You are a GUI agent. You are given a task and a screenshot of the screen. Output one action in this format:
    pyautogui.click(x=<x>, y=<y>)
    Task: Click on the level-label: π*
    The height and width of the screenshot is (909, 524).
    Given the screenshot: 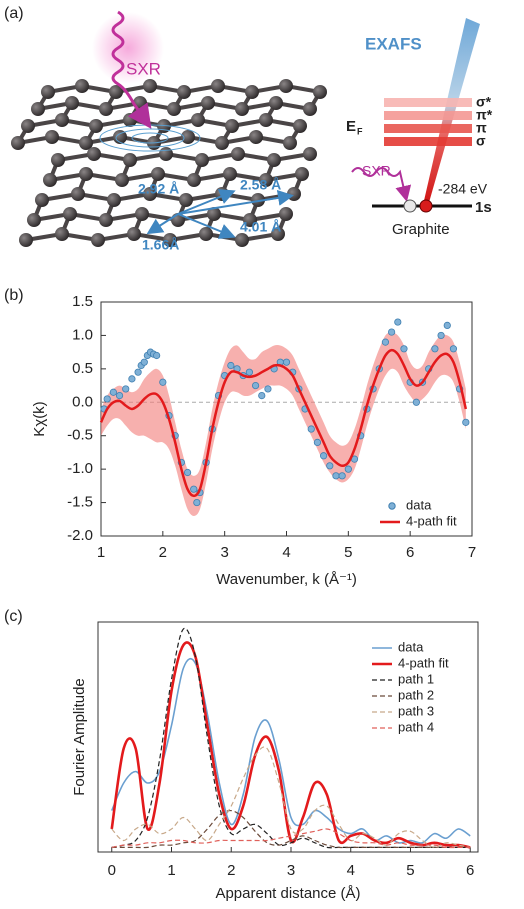 What is the action you would take?
    pyautogui.click(x=484, y=115)
    